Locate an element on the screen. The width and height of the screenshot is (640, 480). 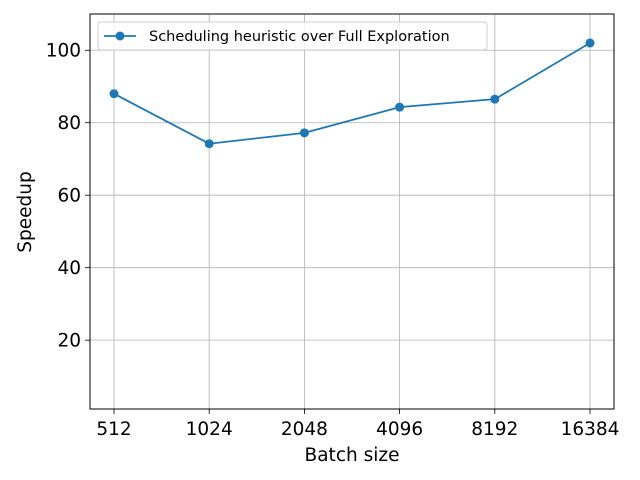
x-axis-label: Batch size is located at coordinates (352, 455).